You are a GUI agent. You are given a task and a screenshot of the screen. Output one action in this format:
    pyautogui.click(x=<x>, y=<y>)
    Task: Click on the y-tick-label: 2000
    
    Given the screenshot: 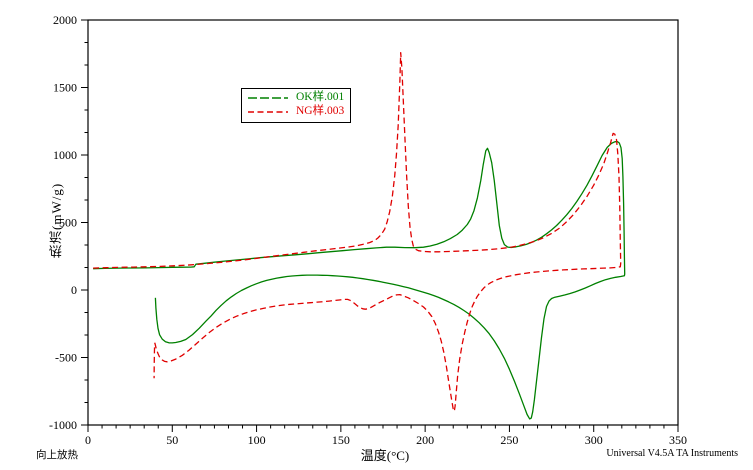 What is the action you would take?
    pyautogui.click(x=65, y=20)
    